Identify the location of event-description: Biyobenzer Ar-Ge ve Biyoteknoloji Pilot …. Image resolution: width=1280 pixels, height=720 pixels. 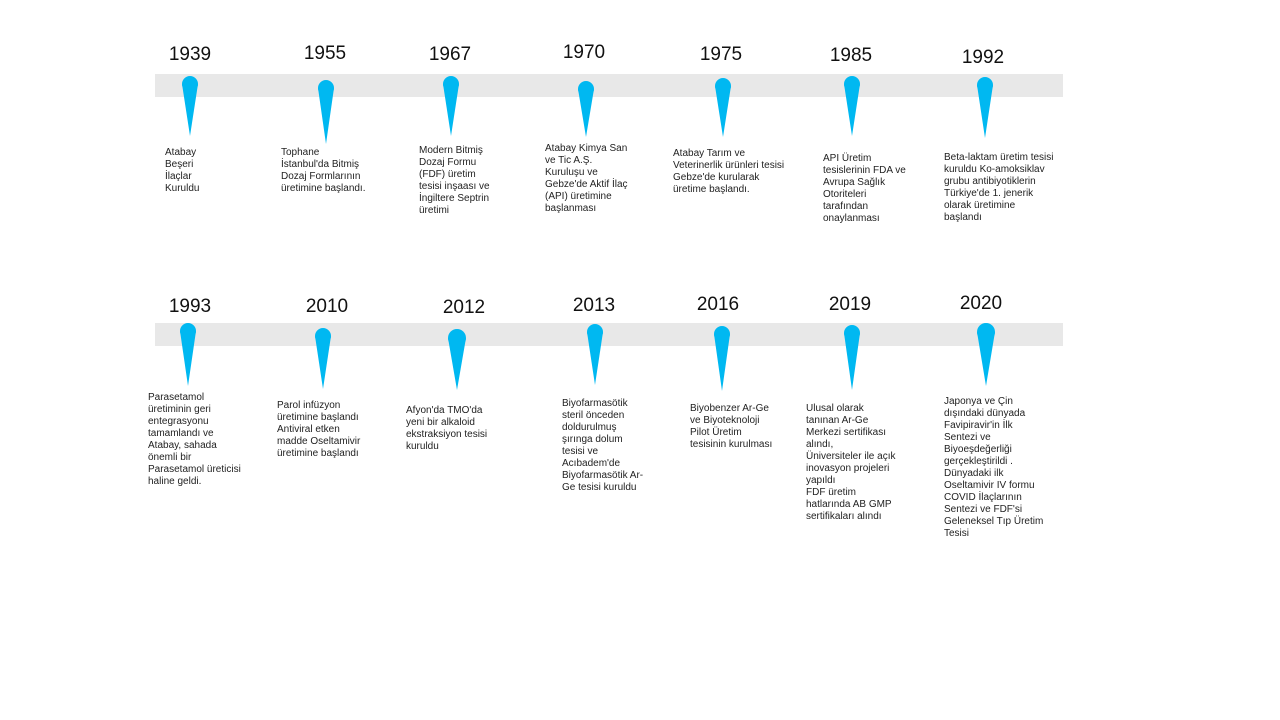
(731, 426).